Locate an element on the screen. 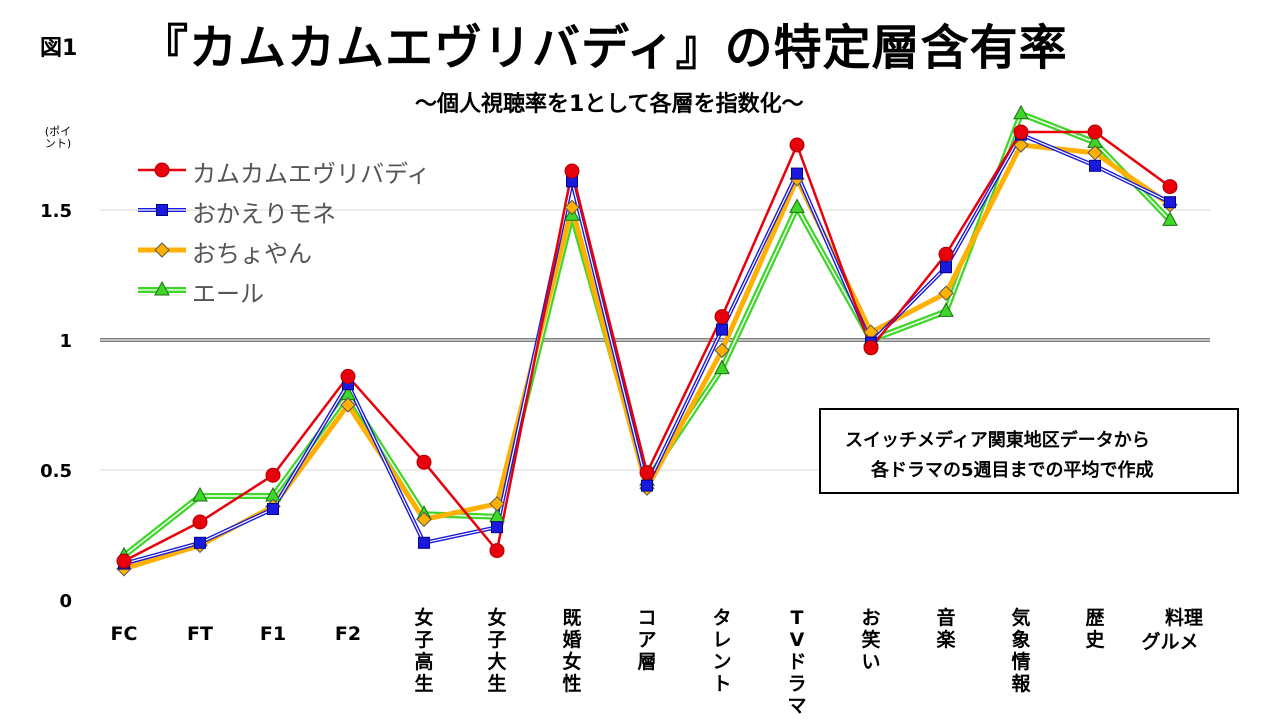  x-tick-label-char: 音 is located at coordinates (945, 617).